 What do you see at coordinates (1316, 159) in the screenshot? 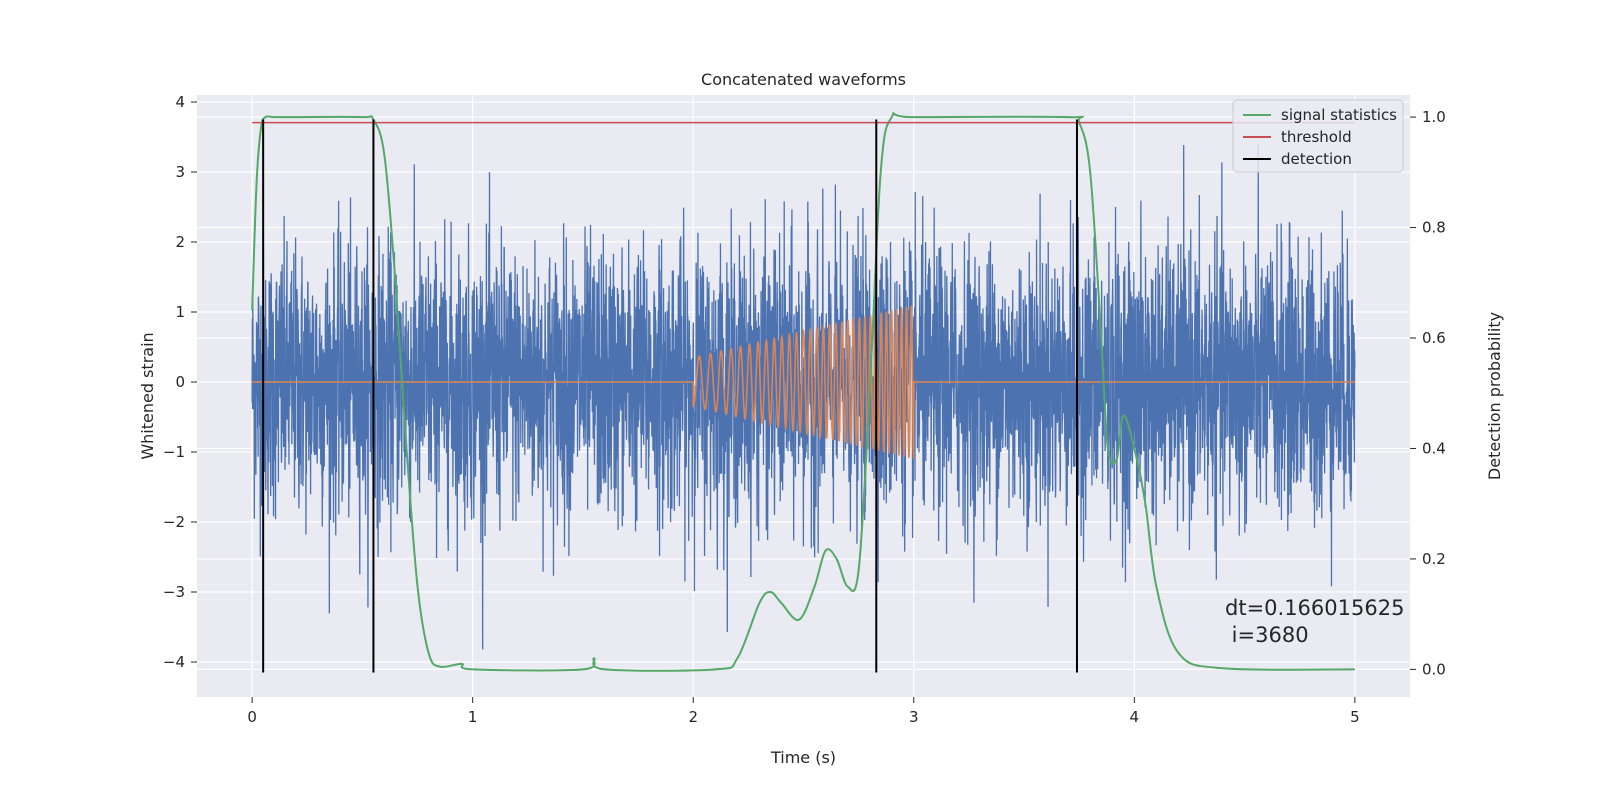
I see `legend-label-detection: detection` at bounding box center [1316, 159].